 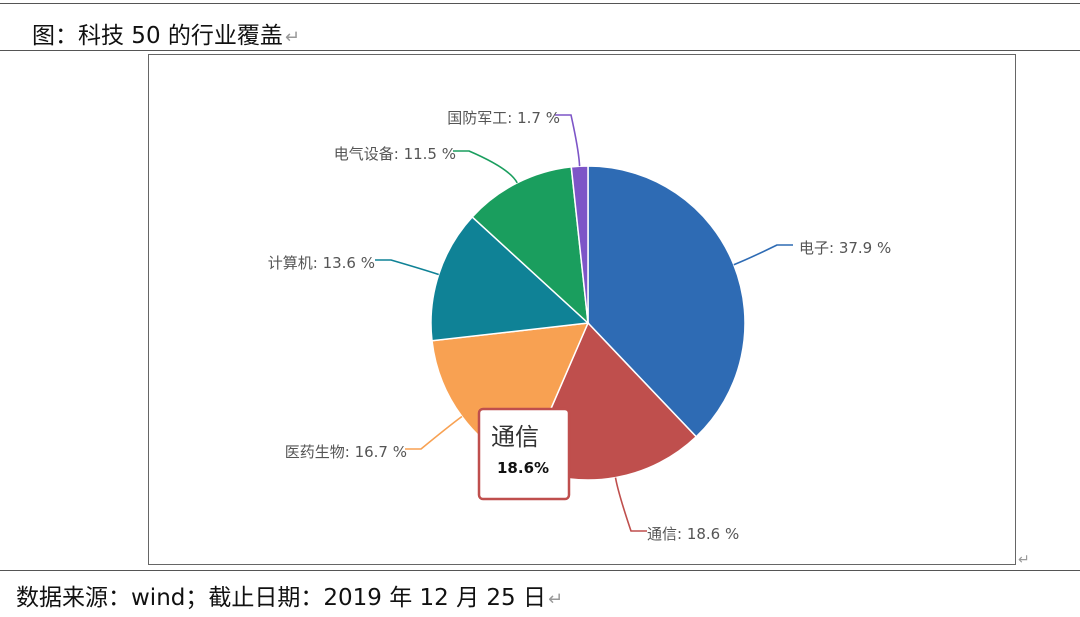 I want to click on tooltip: 通信 18.6%, so click(x=524, y=454).